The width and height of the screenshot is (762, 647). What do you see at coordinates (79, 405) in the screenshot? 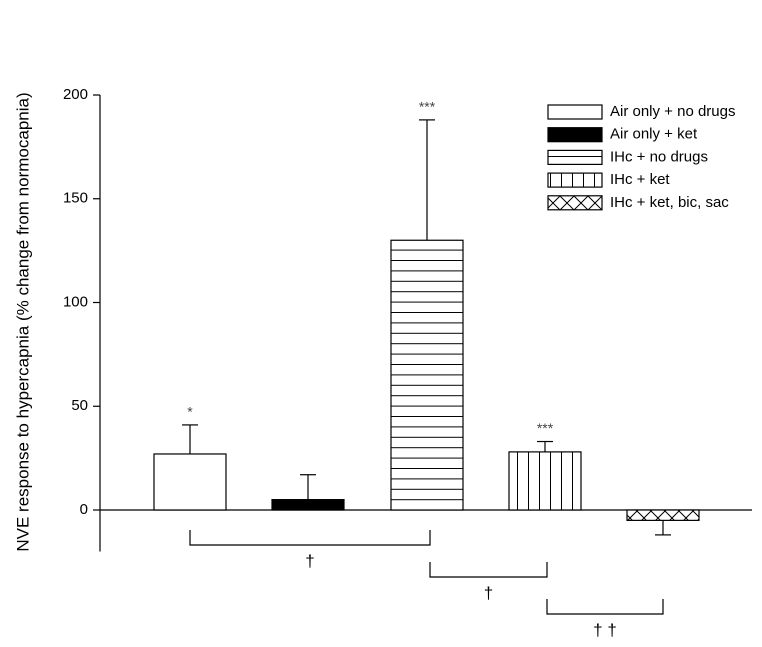
I see `y-tick-label: 50` at bounding box center [79, 405].